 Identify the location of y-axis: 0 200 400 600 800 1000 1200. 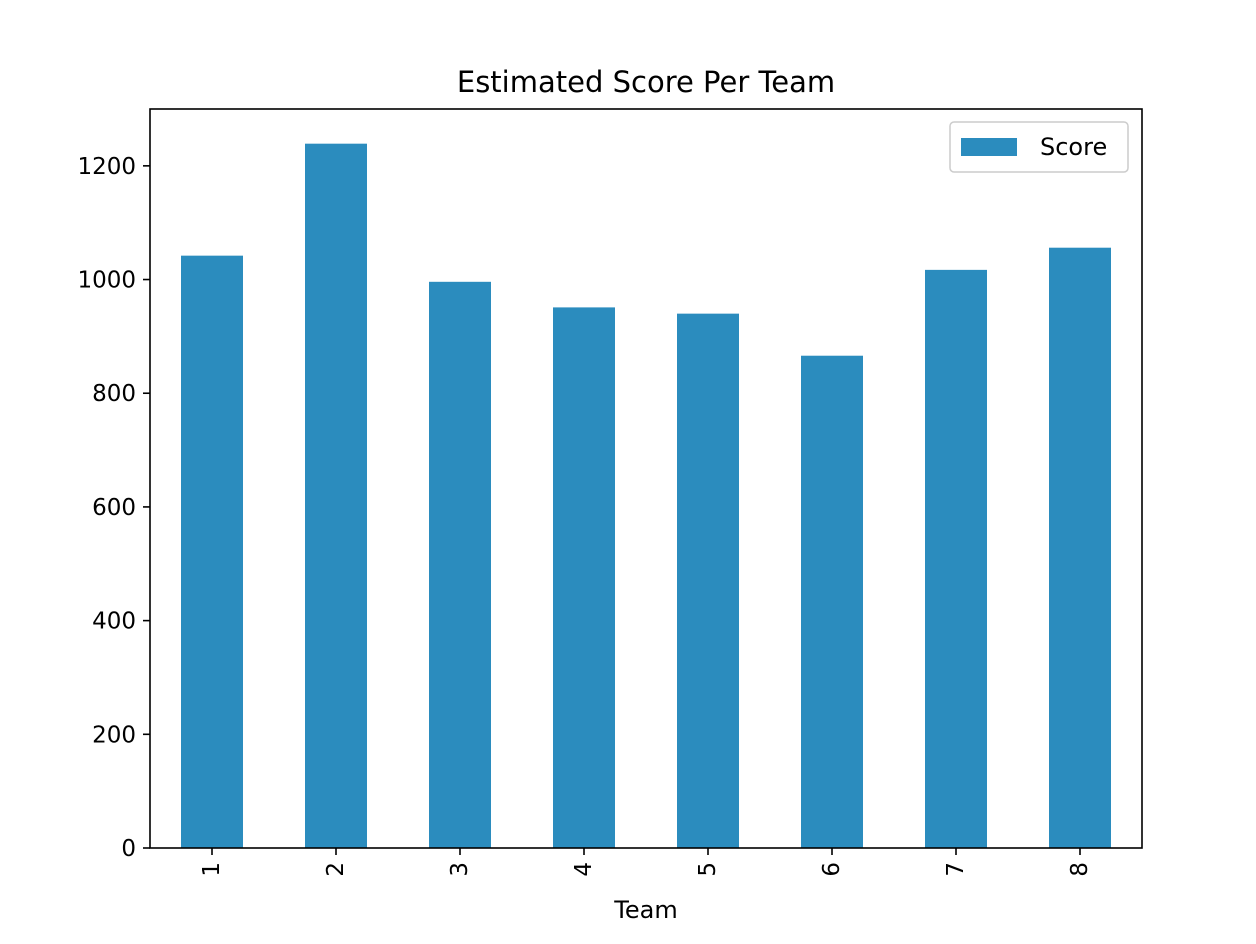
(113, 508).